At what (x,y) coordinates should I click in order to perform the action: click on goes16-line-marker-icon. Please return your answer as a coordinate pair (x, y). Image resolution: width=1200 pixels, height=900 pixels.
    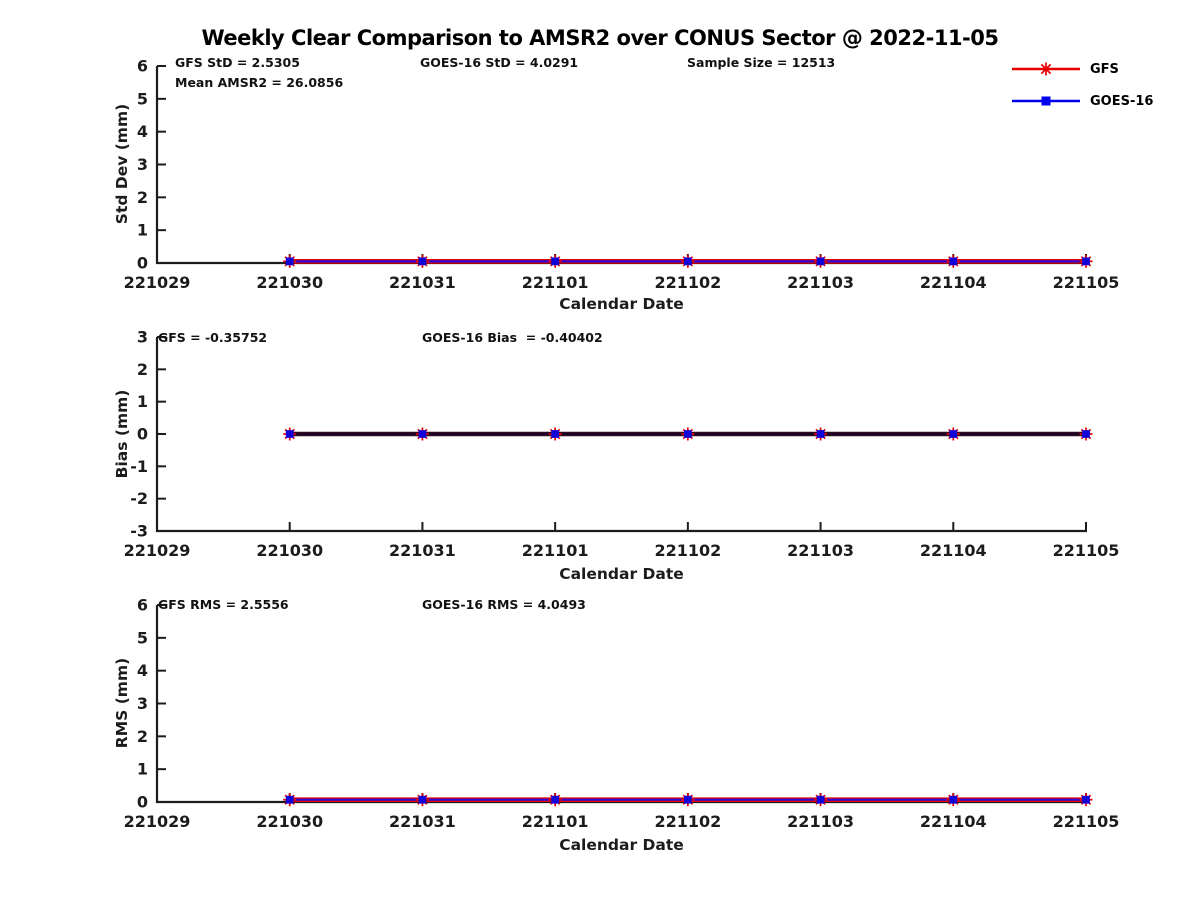
    Looking at the image, I should click on (1046, 101).